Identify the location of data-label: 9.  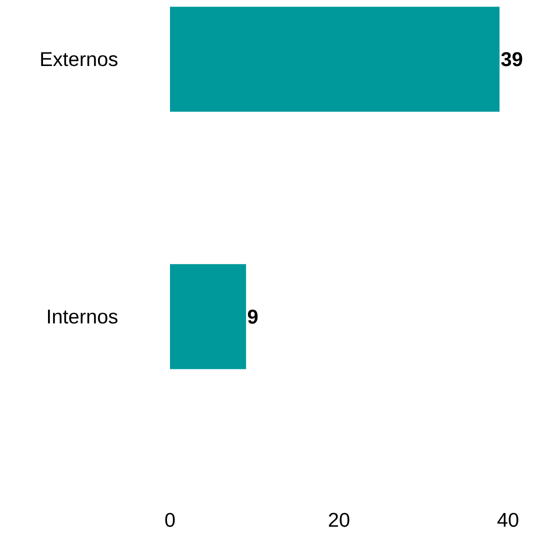
(253, 317).